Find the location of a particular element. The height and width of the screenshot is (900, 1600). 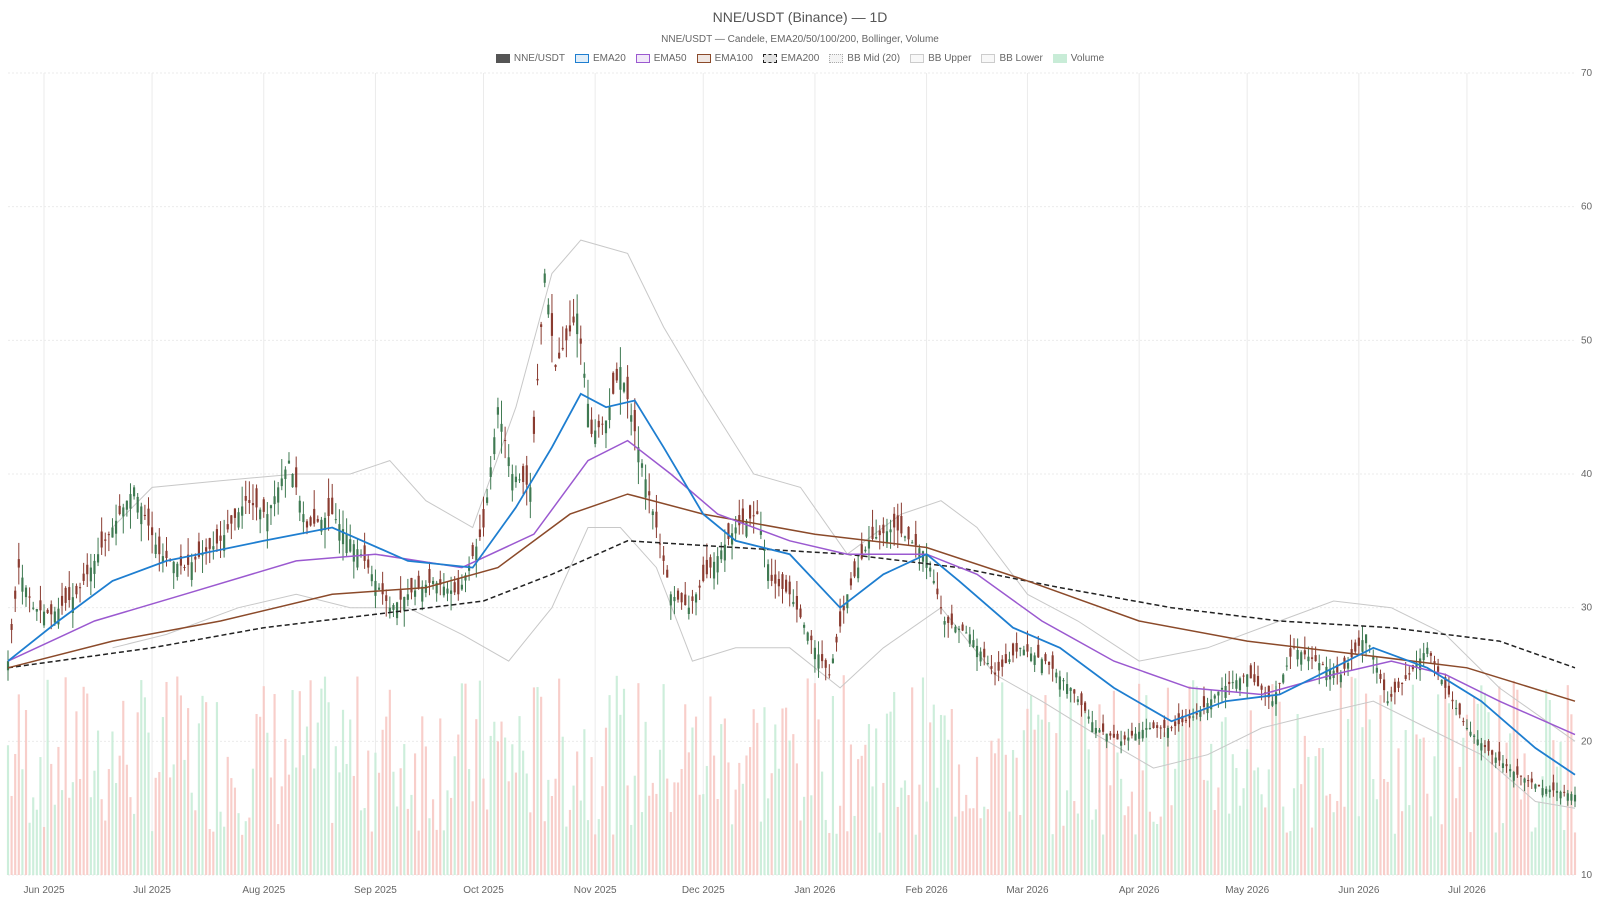

legend-item: EMA100 is located at coordinates (724, 58).